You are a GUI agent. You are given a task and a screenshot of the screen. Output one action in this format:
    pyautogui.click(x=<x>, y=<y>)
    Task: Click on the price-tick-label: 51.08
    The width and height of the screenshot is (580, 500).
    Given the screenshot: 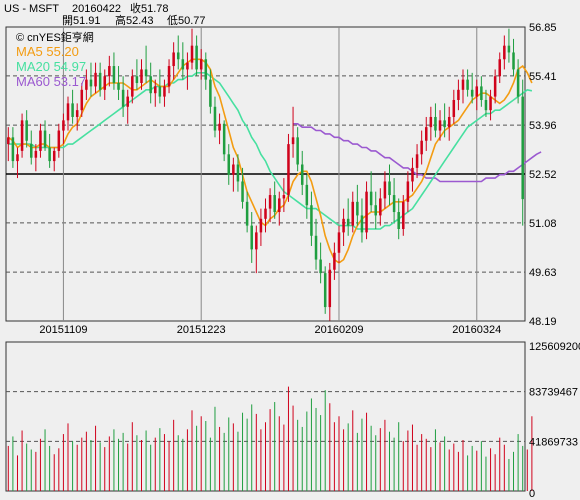 What is the action you would take?
    pyautogui.click(x=543, y=224)
    